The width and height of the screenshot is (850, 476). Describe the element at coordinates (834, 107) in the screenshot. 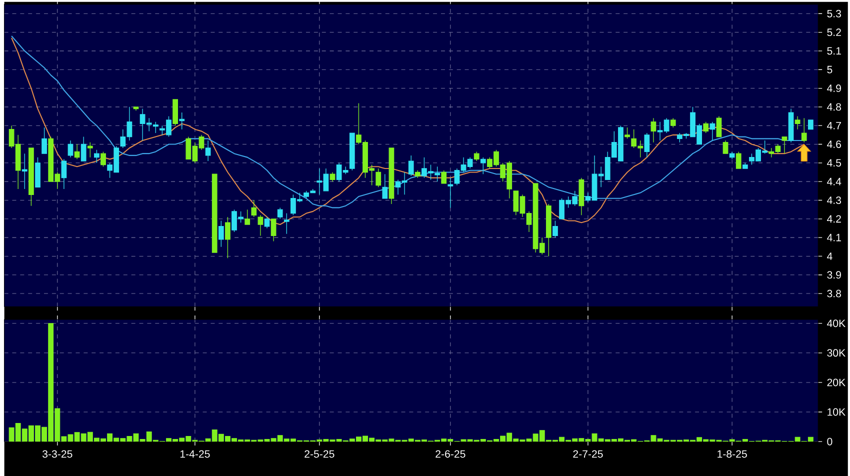

I see `y-tick-label: 4.8` at that location.